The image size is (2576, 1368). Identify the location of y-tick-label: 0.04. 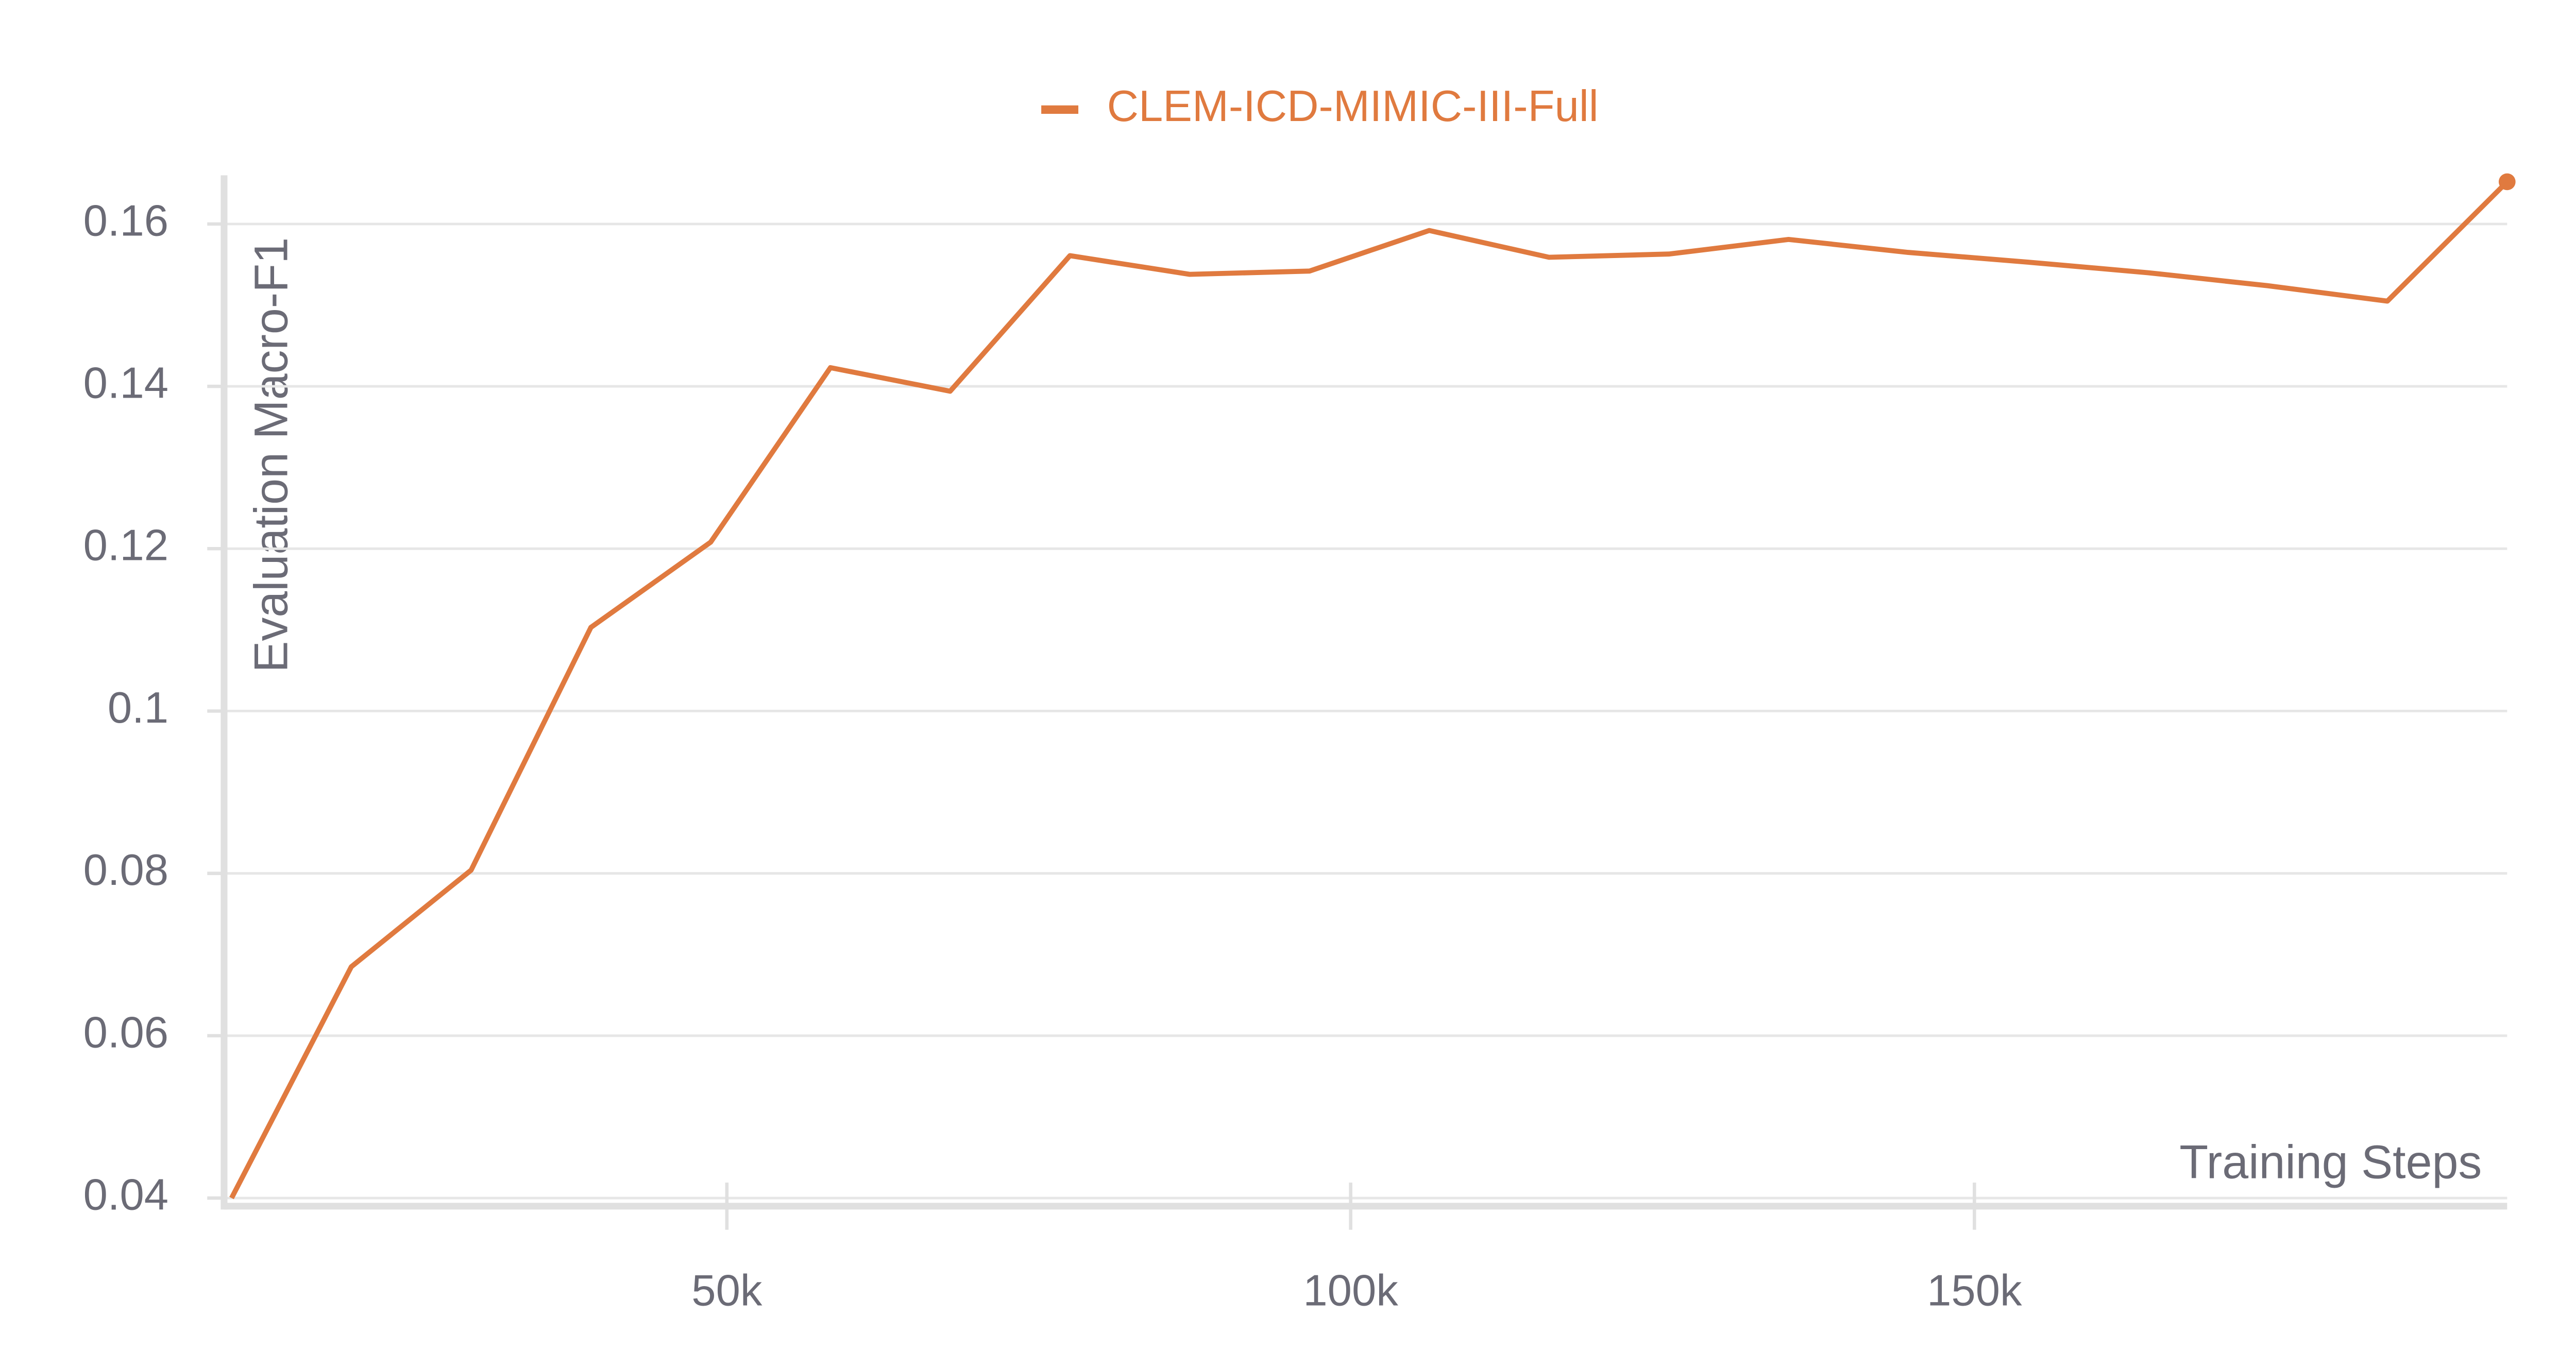
(125, 1195).